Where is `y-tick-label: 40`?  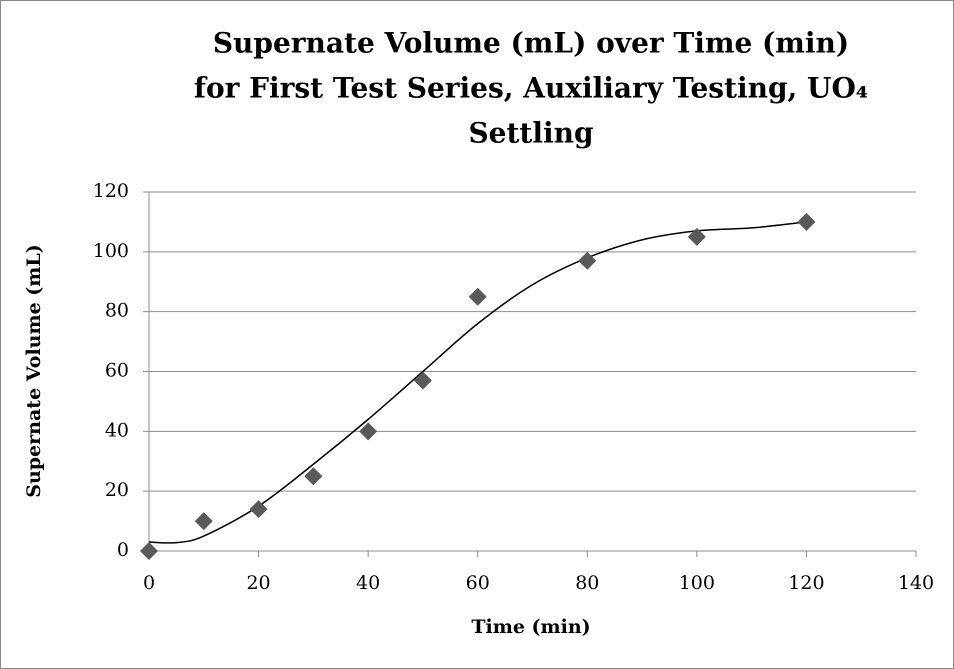
y-tick-label: 40 is located at coordinates (117, 430).